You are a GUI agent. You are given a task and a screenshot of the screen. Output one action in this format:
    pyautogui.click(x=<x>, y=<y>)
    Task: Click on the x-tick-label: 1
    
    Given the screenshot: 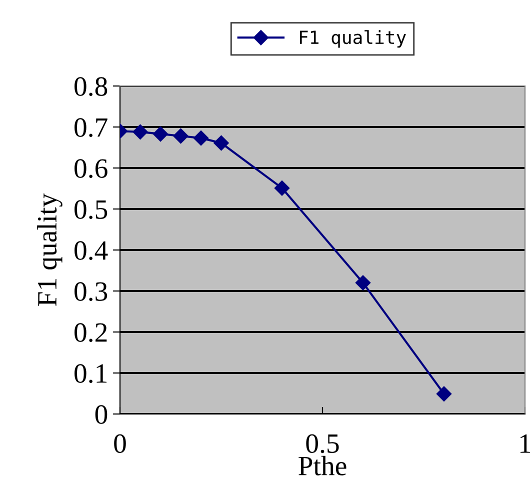 What is the action you would take?
    pyautogui.click(x=525, y=443)
    